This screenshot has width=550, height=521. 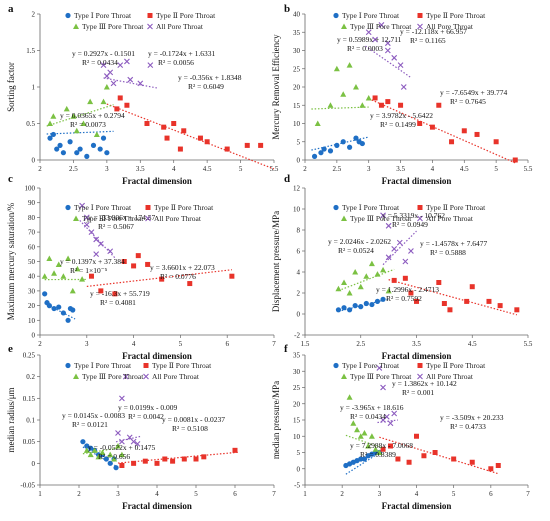 I want to click on legend-item-type3: Type Ⅲ Pore Throat, so click(x=108, y=376).